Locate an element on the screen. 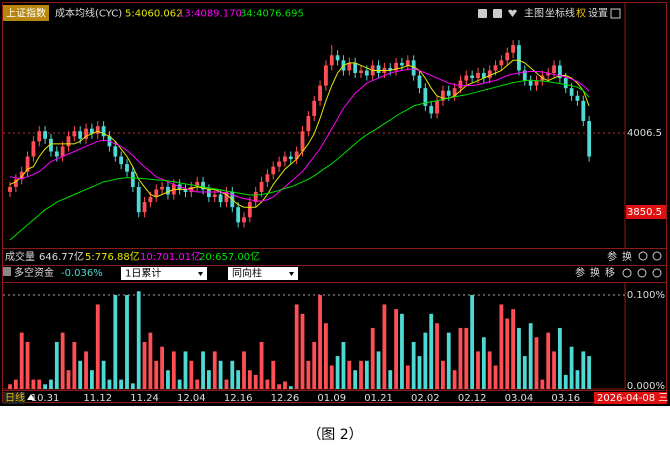 This screenshot has height=453, width=670. y-tick-label: 4006.5 is located at coordinates (644, 133).